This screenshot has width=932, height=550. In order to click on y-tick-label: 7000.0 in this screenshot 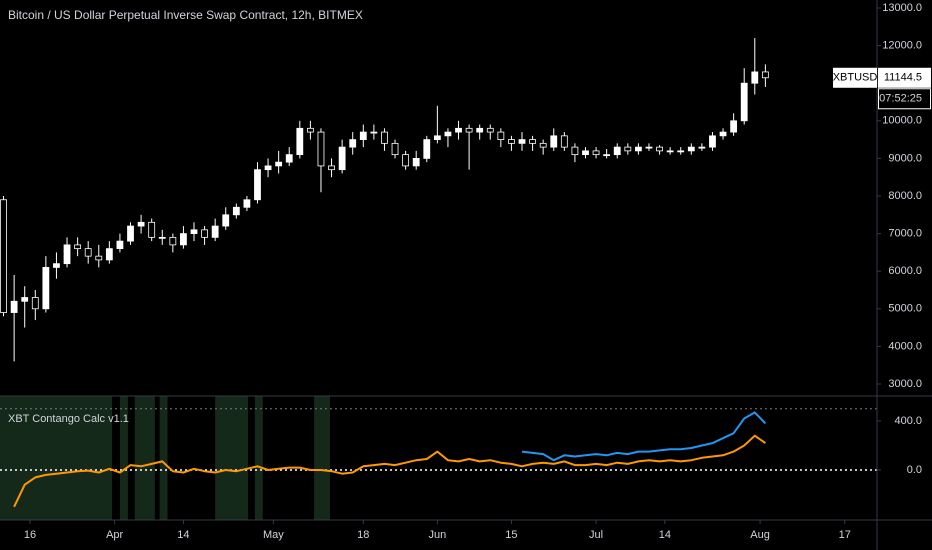, I will do `click(905, 233)`.